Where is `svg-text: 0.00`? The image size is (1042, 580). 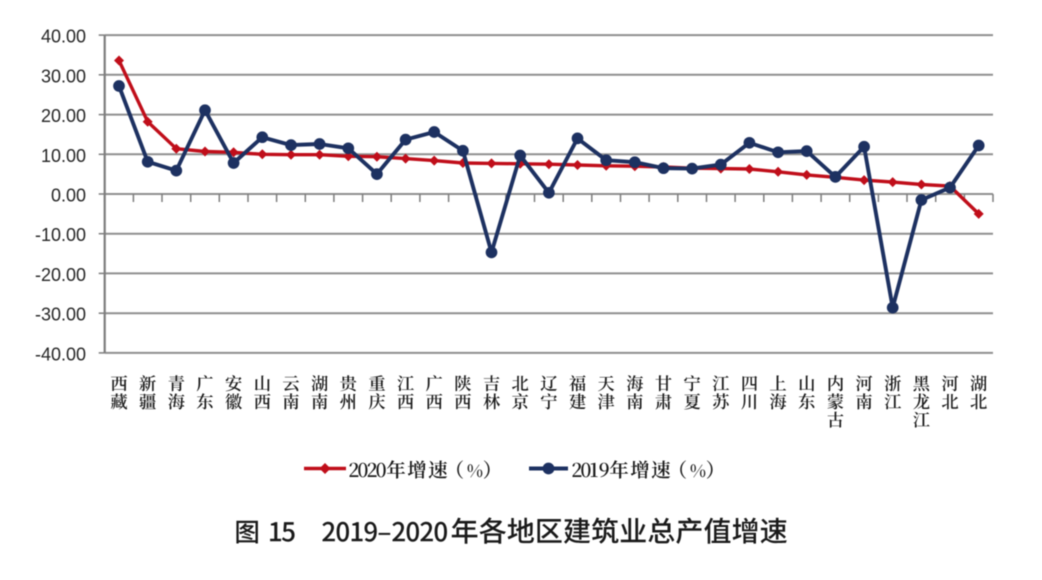
svg-text: 0.00 is located at coordinates (68, 196).